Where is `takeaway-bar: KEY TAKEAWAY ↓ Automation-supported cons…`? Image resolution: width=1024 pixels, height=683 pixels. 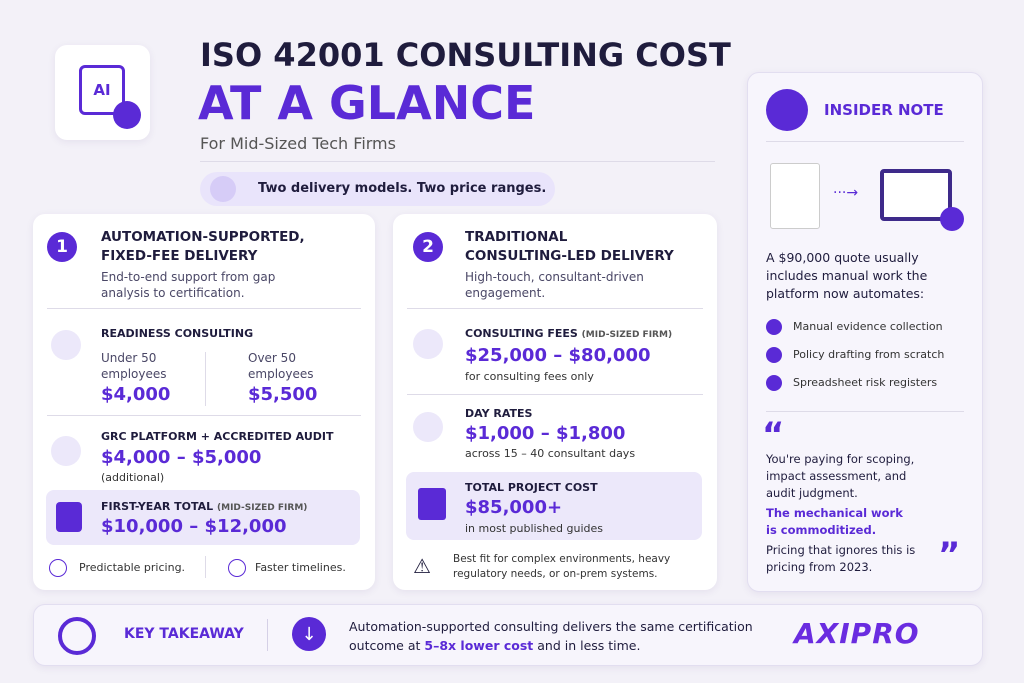
takeaway-bar: KEY TAKEAWAY ↓ Automation-supported cons… is located at coordinates (508, 635).